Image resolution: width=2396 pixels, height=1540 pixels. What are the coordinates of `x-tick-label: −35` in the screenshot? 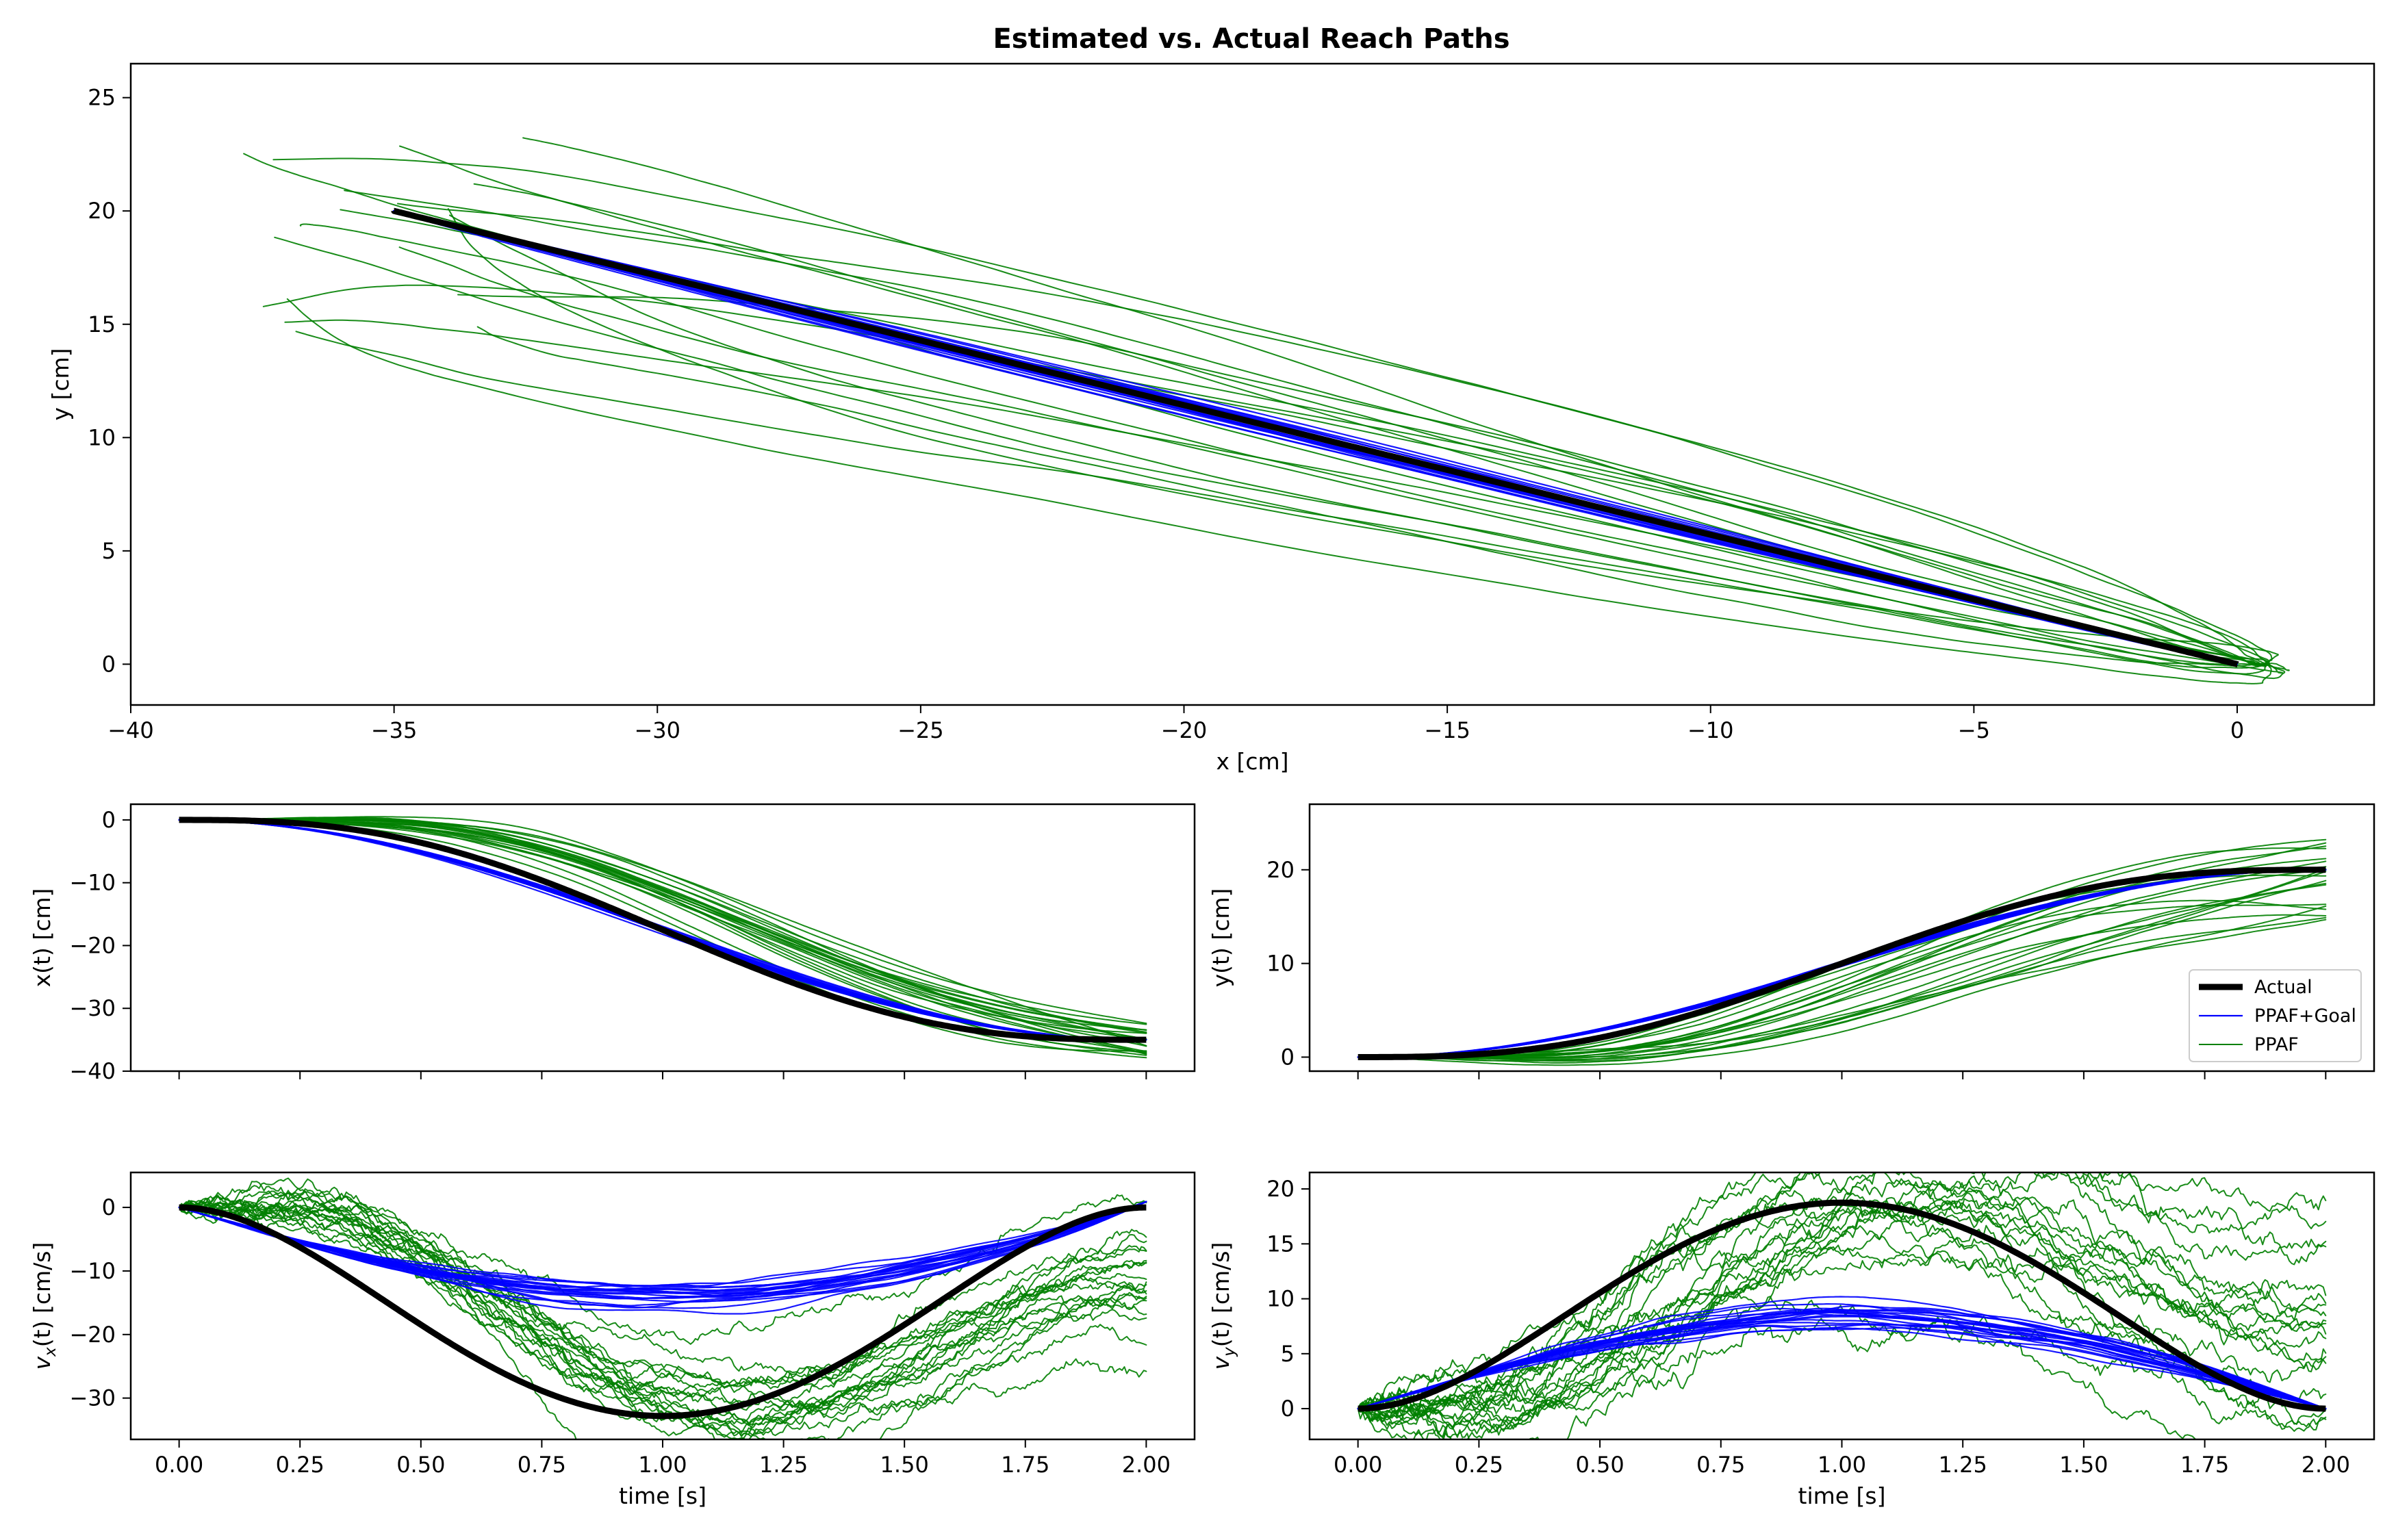 It's located at (394, 730).